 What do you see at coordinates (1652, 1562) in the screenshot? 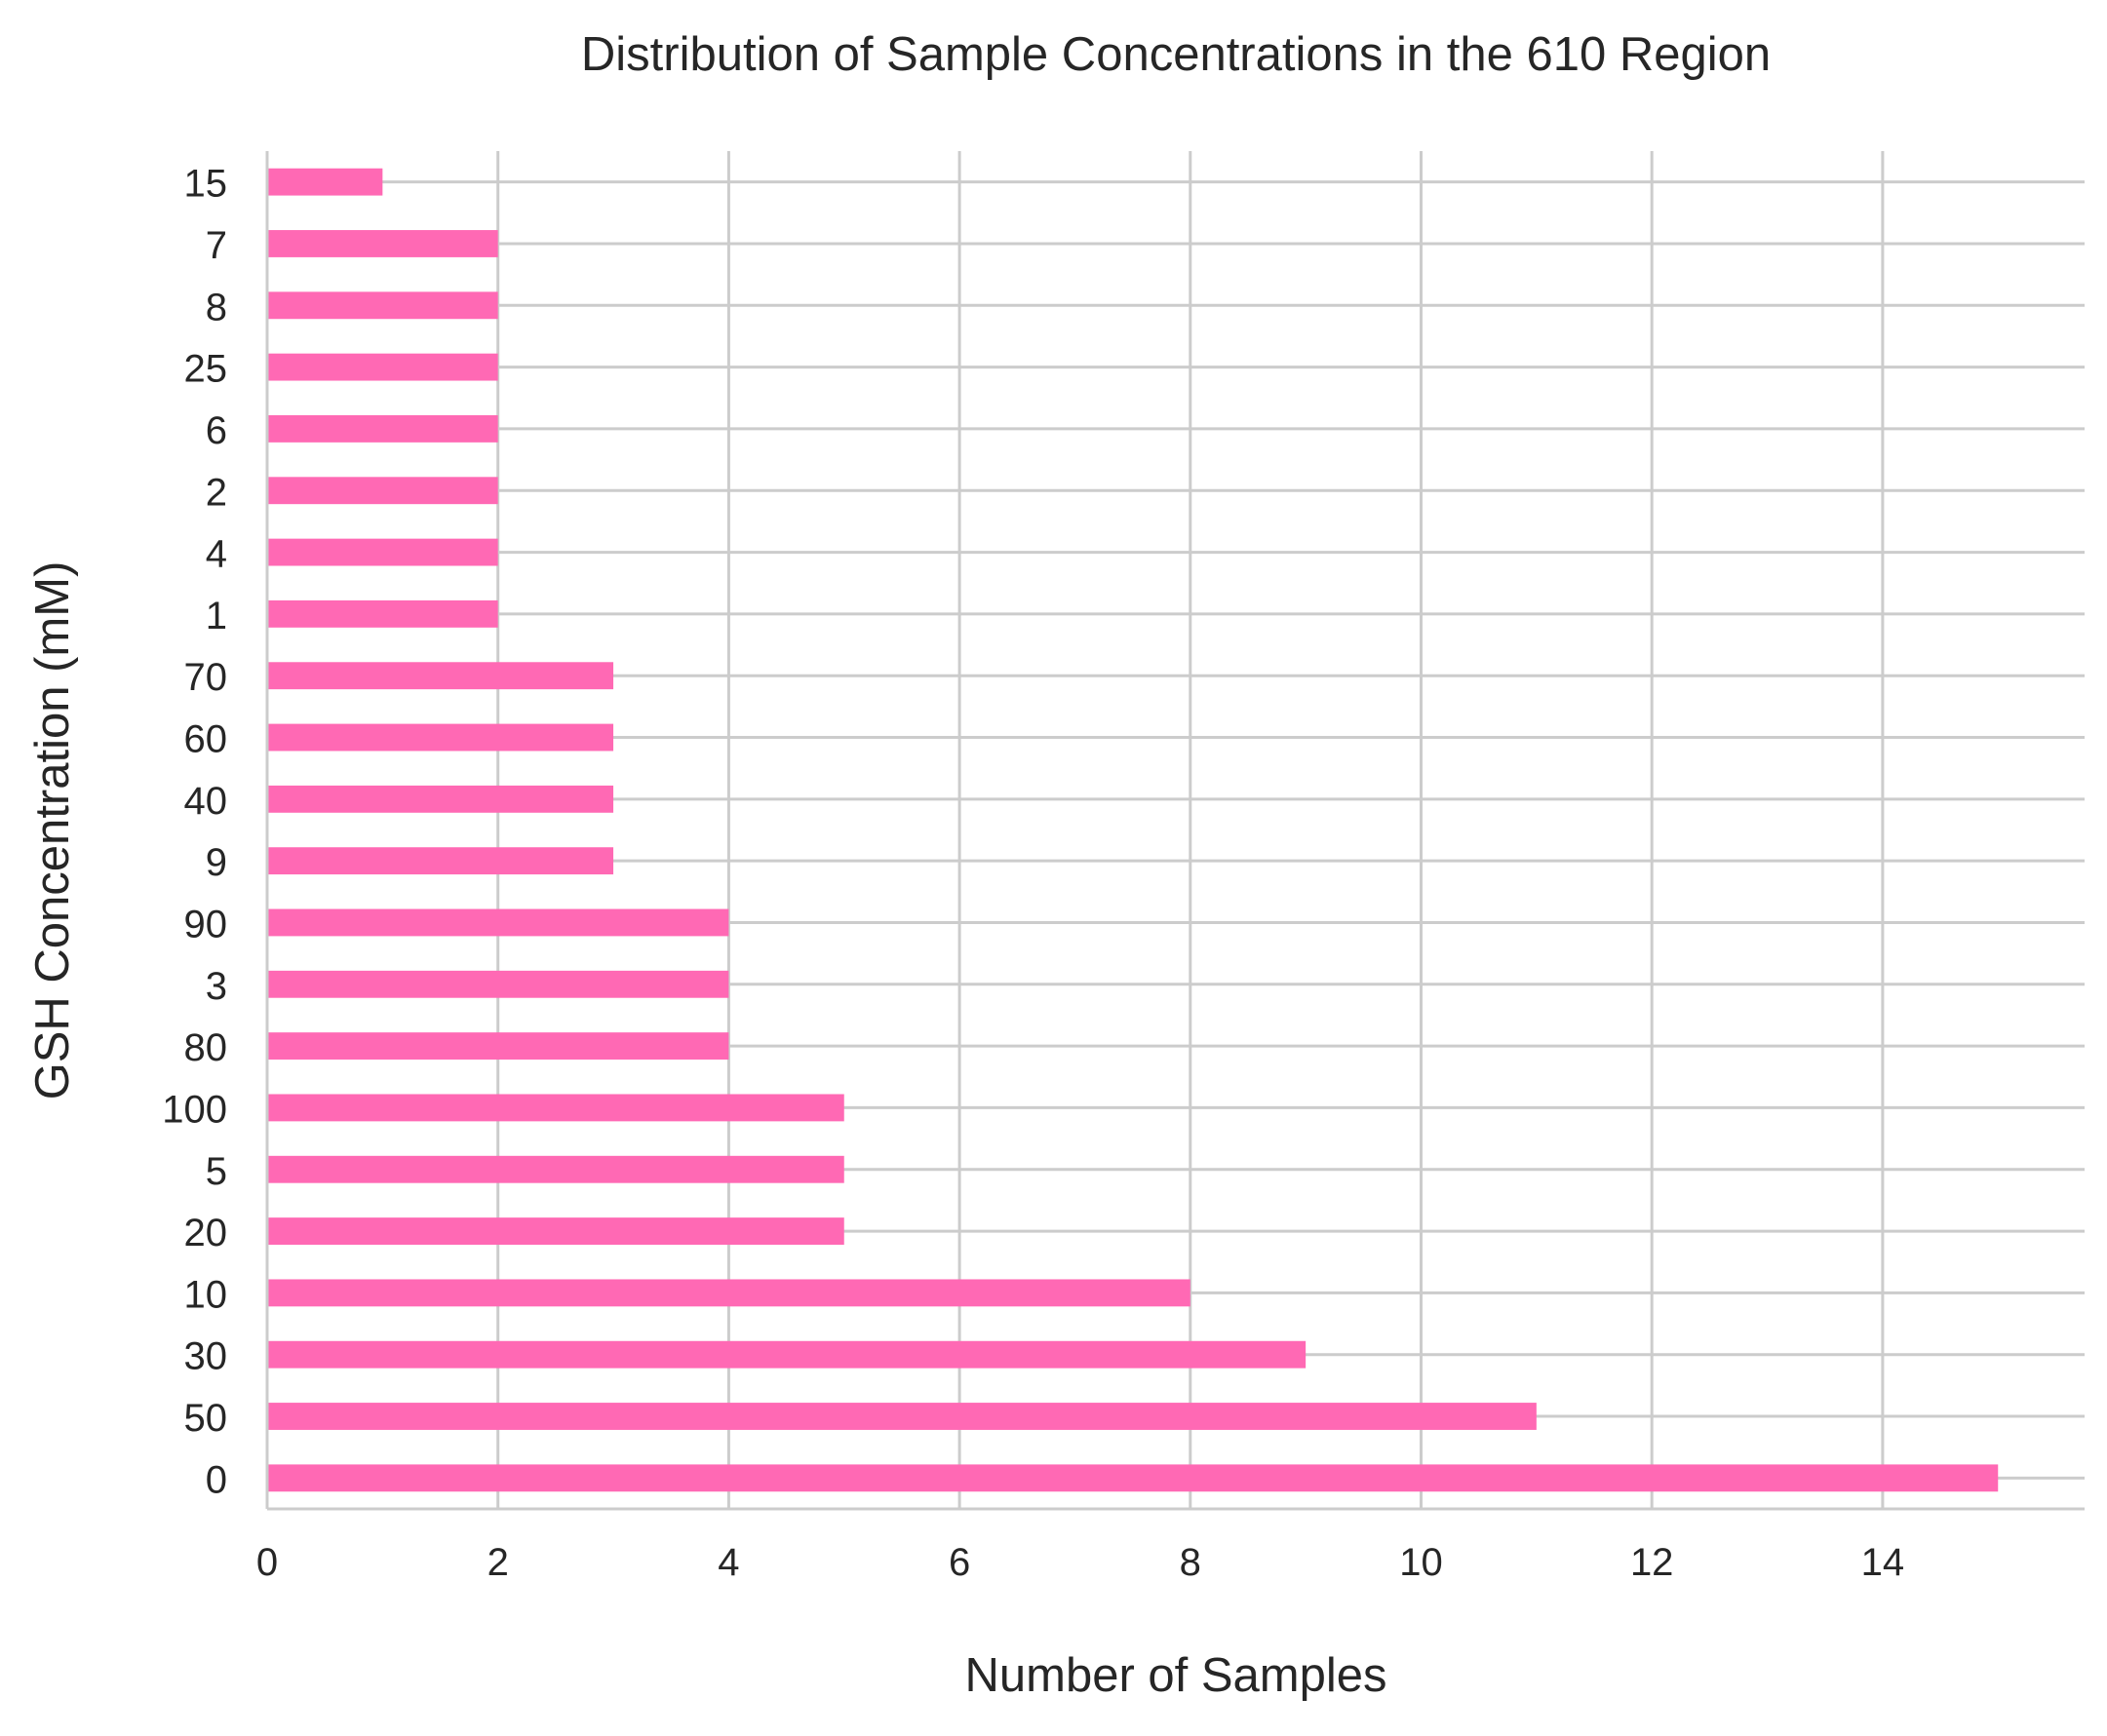
I see `x-tick-label: 12` at bounding box center [1652, 1562].